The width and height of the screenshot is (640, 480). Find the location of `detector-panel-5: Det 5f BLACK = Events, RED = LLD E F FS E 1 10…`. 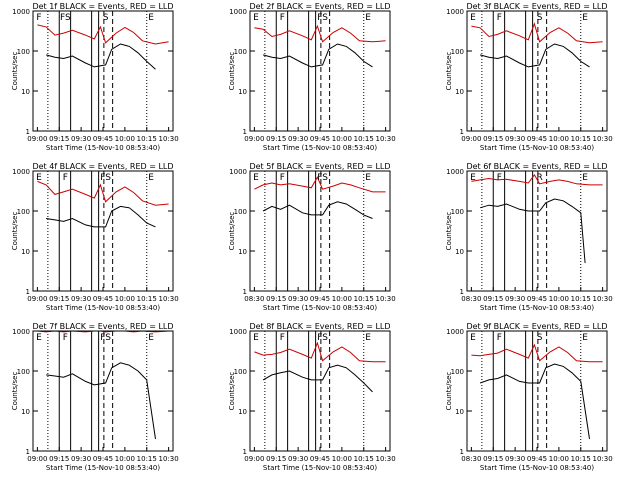

detector-panel-5: Det 5f BLACK = Events, RED = LLD E F FS E 1 10… is located at coordinates (312, 237).